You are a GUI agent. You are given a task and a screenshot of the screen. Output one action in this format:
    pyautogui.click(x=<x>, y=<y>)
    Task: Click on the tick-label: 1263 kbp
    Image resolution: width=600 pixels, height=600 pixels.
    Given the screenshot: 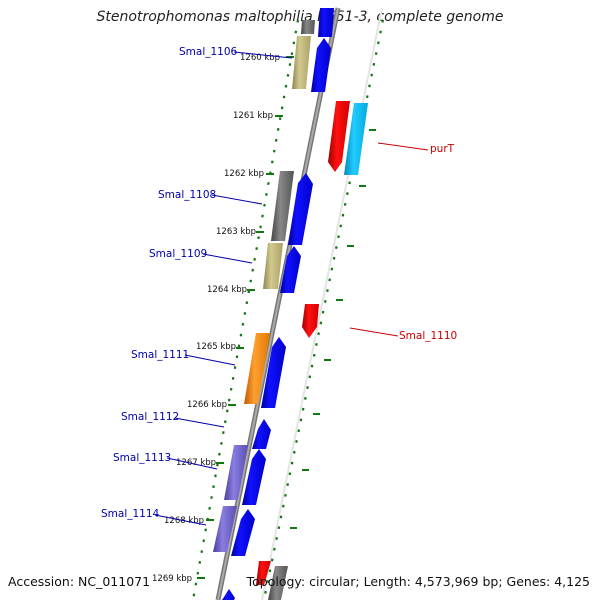 What is the action you would take?
    pyautogui.click(x=236, y=232)
    